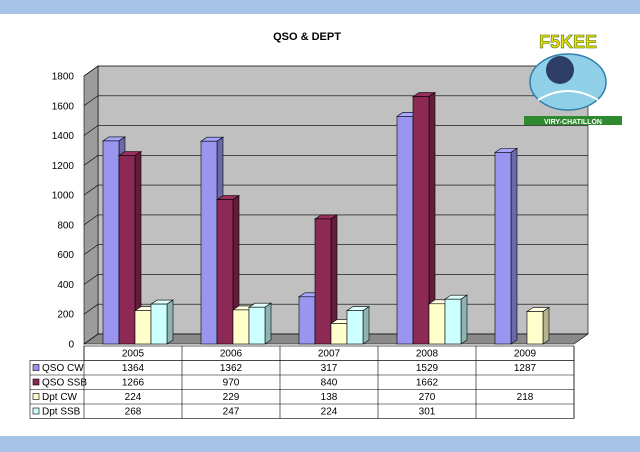 This screenshot has width=640, height=452. I want to click on plot-side-wall, so click(91, 205).